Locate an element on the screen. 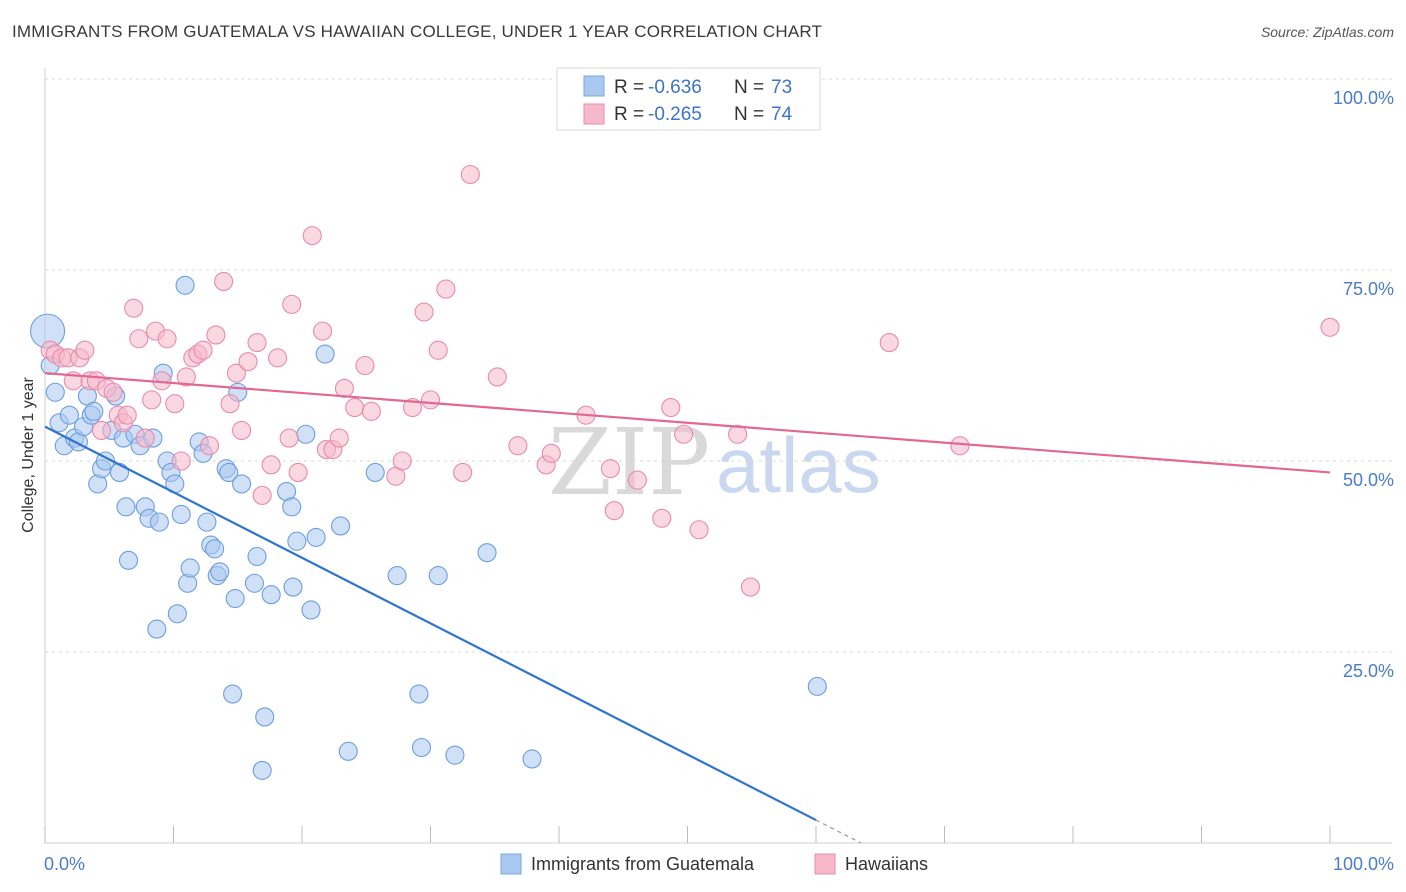  y-tick-label-100: 100.0% is located at coordinates (1363, 98).